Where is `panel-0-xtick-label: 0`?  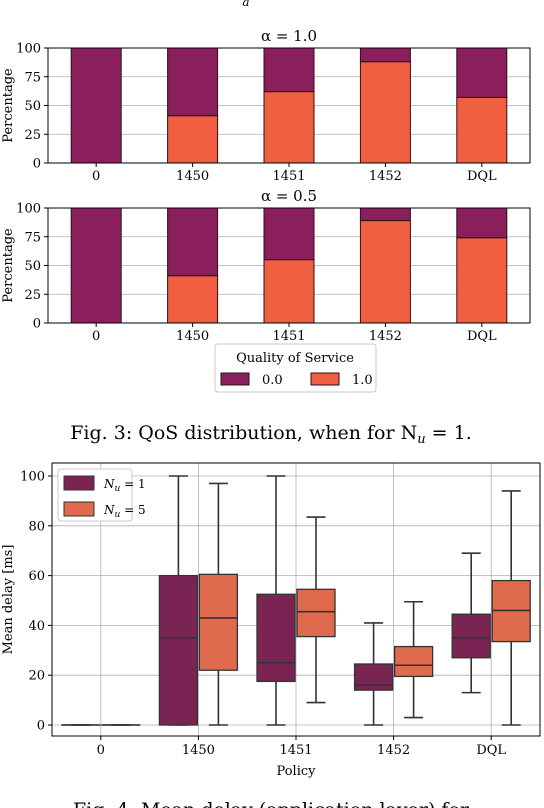
panel-0-xtick-label: 0 is located at coordinates (96, 176).